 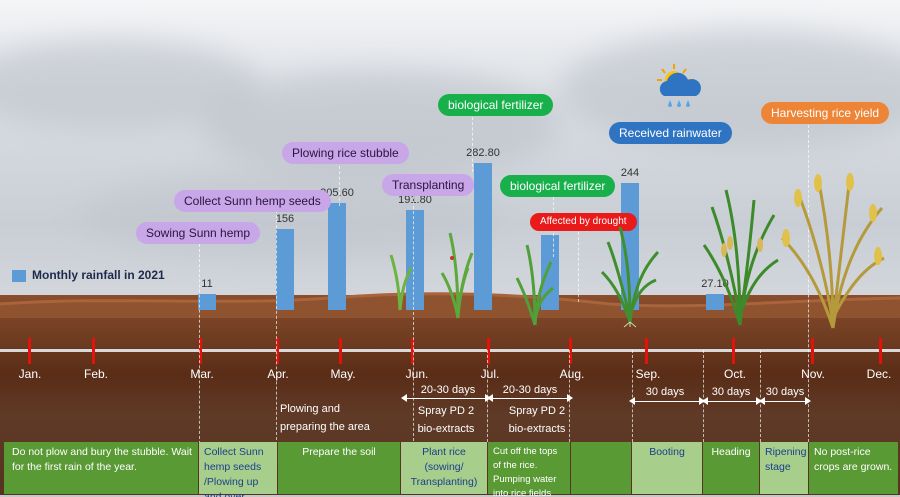 What do you see at coordinates (715, 284) in the screenshot?
I see `bar-value-label: 27.10` at bounding box center [715, 284].